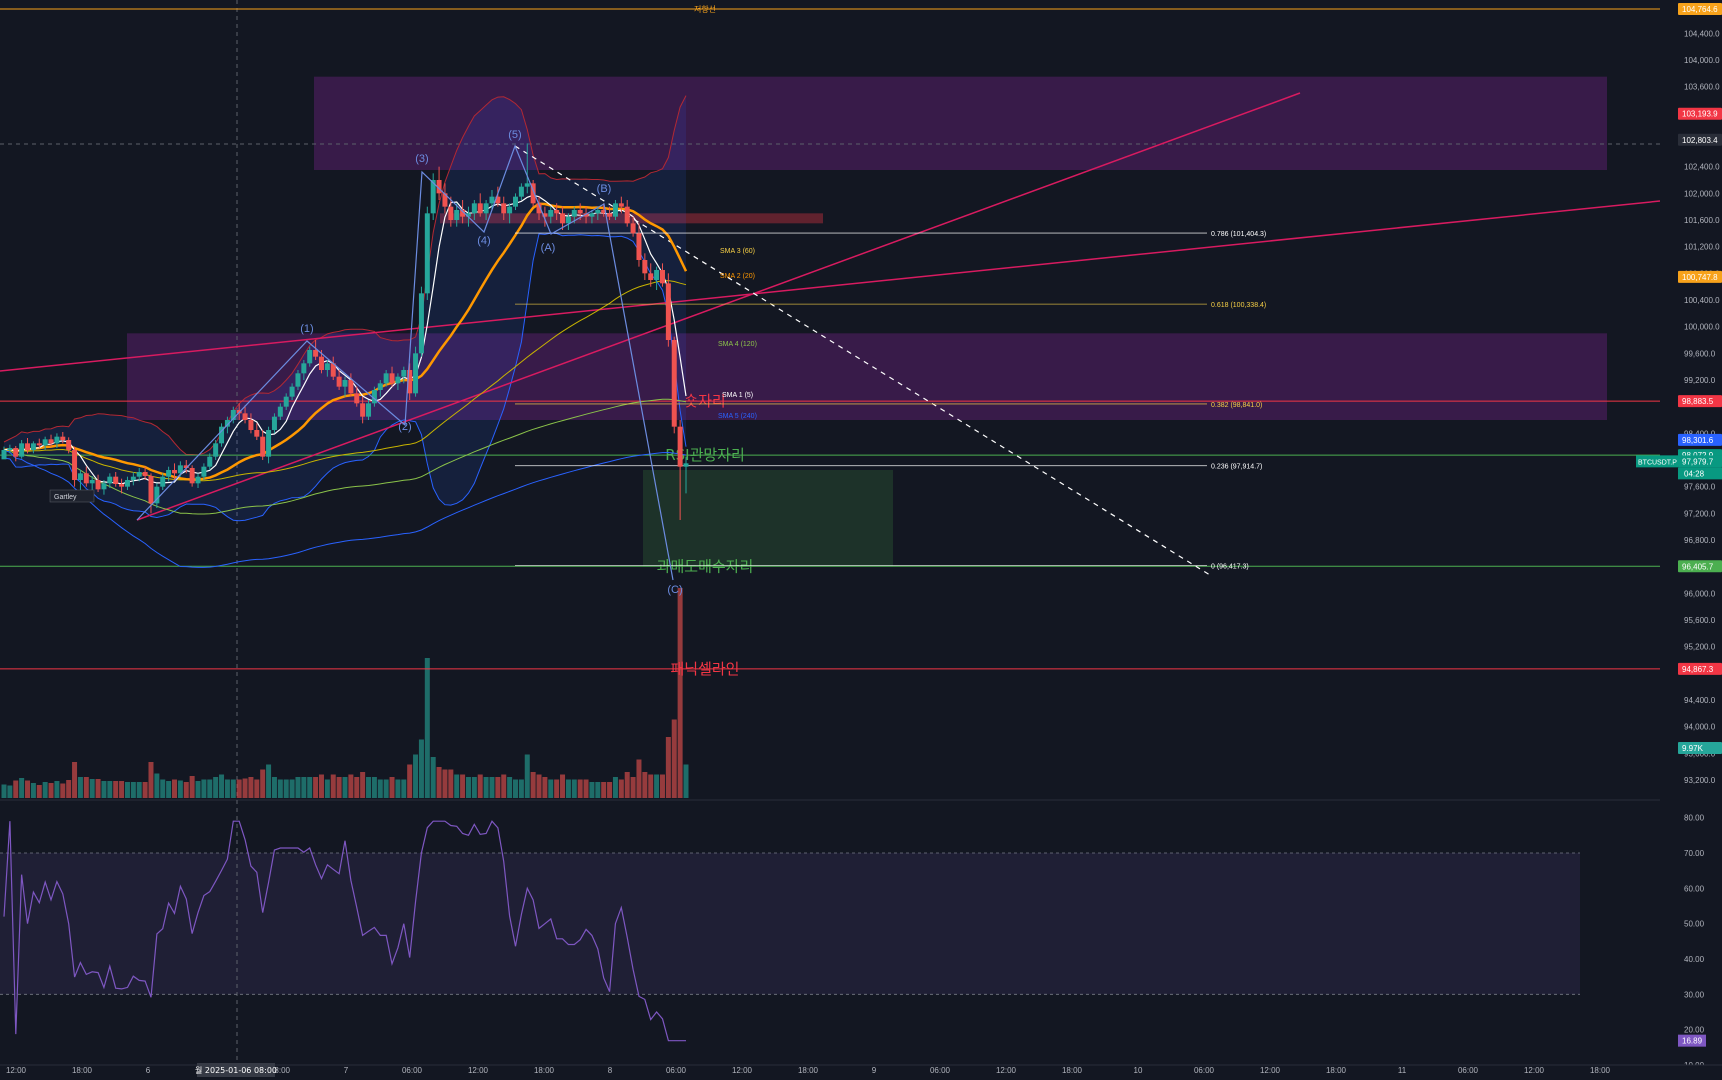 This screenshot has height=1080, width=1722. I want to click on time-tick: 11, so click(1402, 1070).